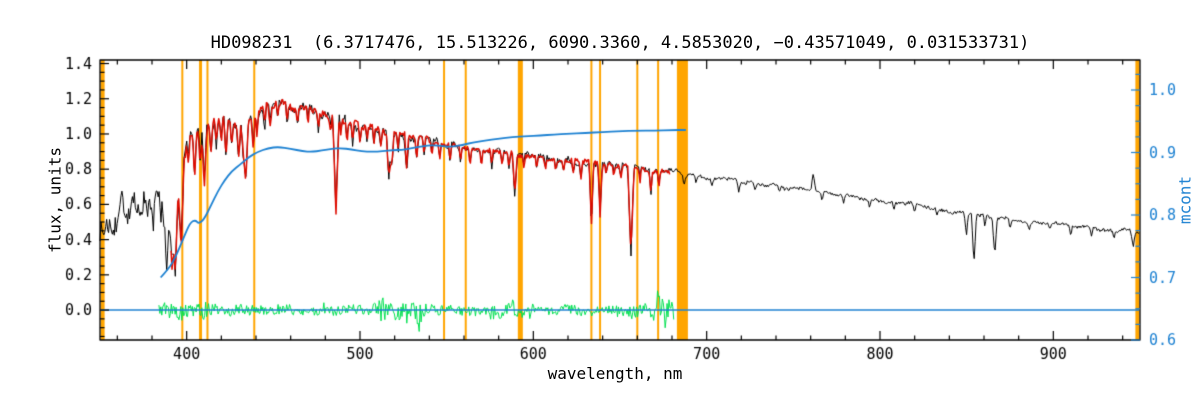  I want to click on wavelength-axis-label: wavelength, nm, so click(615, 373).